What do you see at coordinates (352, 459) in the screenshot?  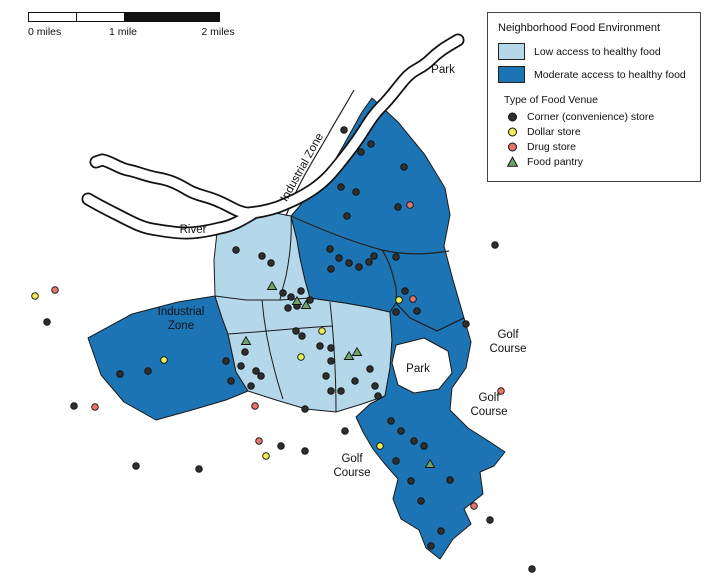 I see `label-golf-course-3-line1: Golf` at bounding box center [352, 459].